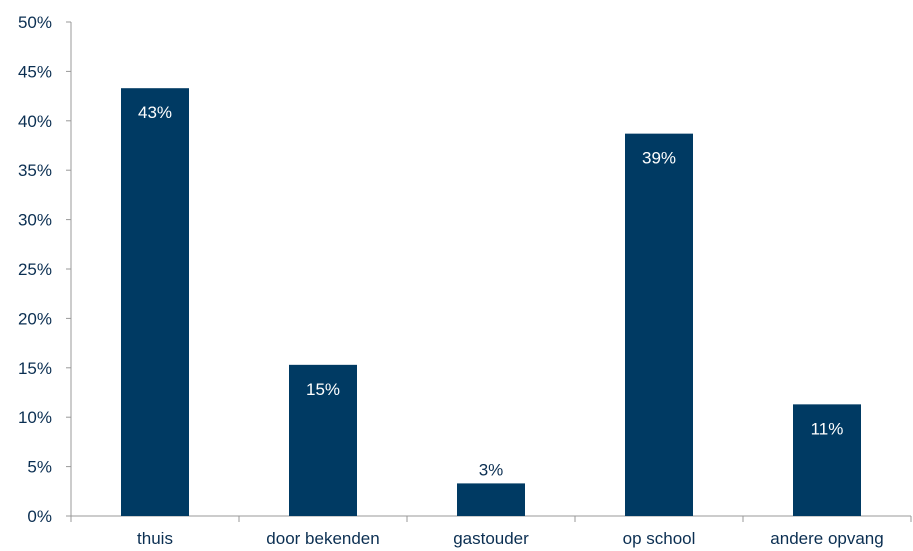 This screenshot has width=913, height=551. I want to click on y-axis: 0% 5% 10% 15% 20% 25% 30% 35% 40% 45% 50%, so click(45, 269).